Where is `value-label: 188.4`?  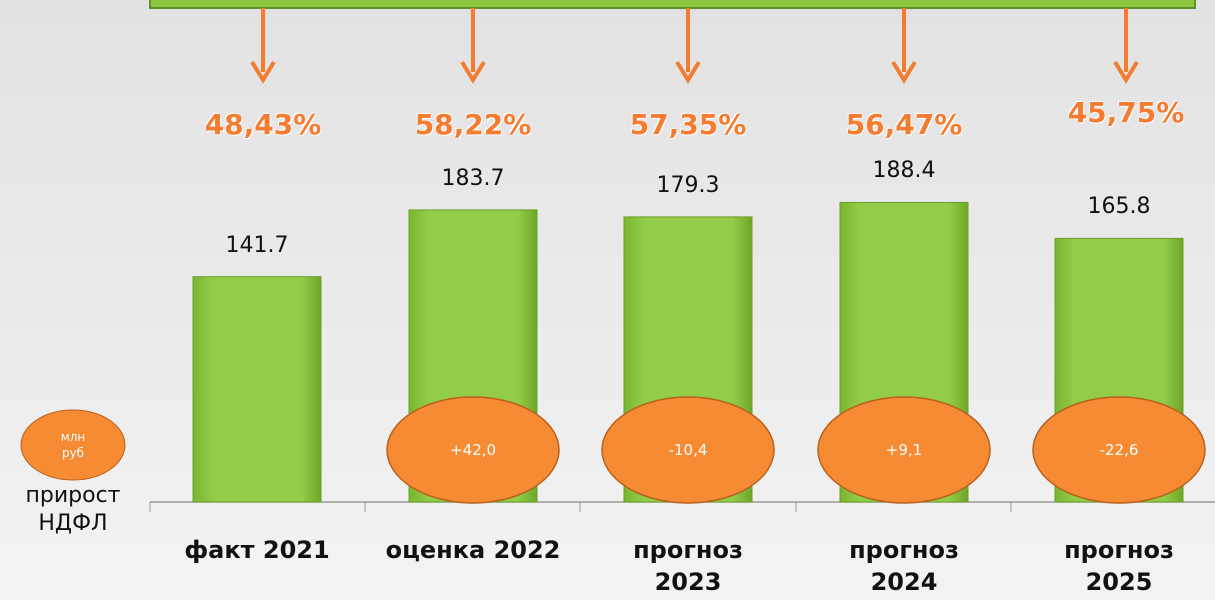 value-label: 188.4 is located at coordinates (904, 171).